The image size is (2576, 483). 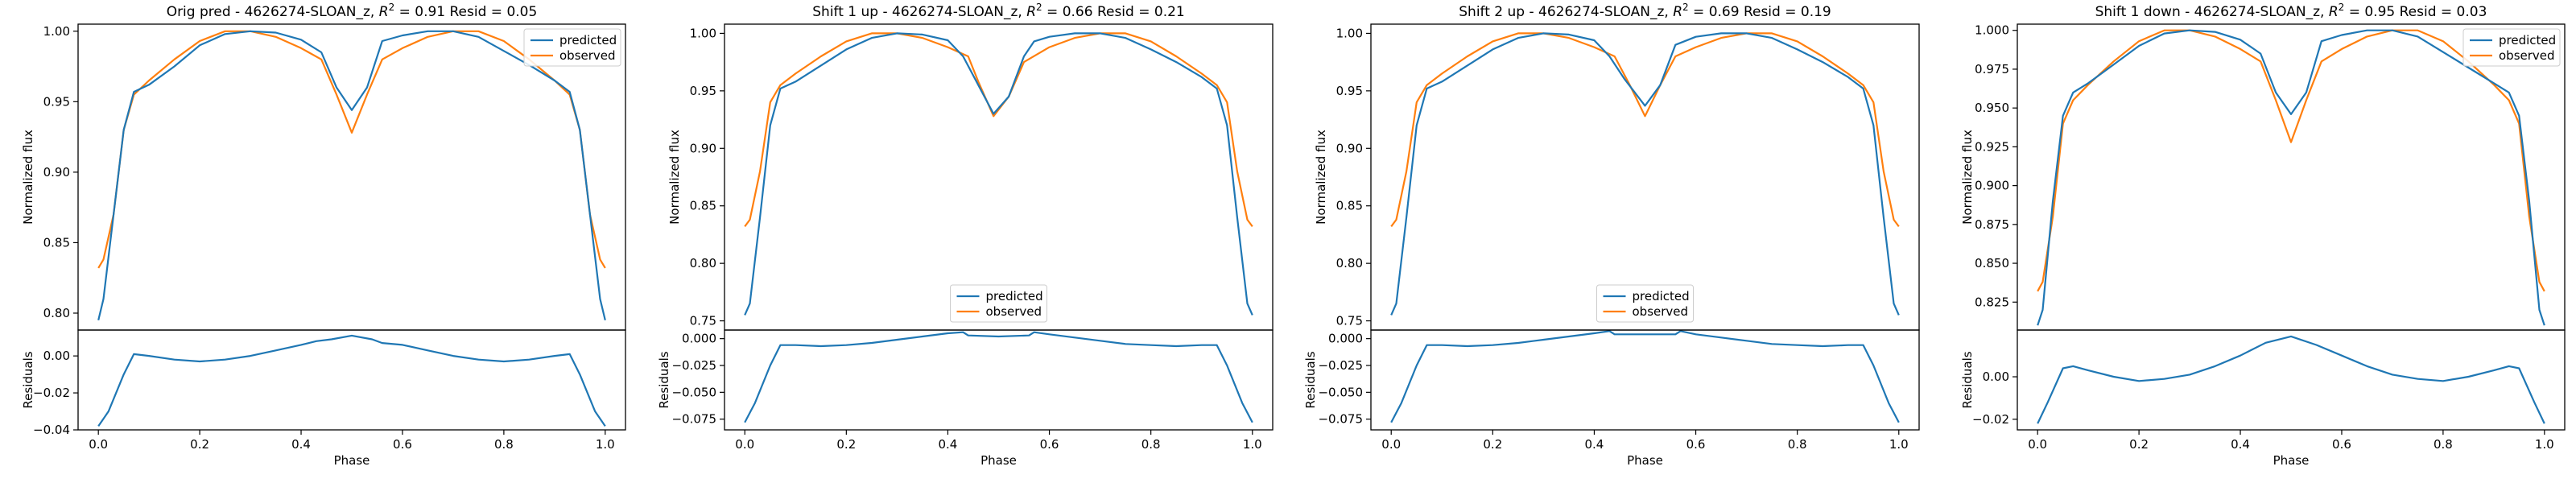 What do you see at coordinates (1992, 302) in the screenshot?
I see `y-tick-label: 0.825` at bounding box center [1992, 302].